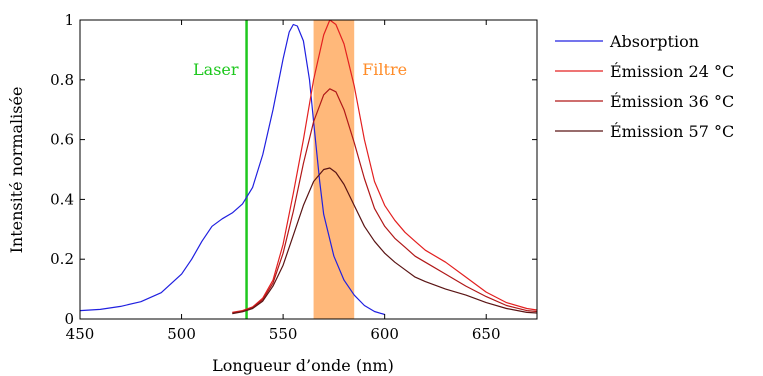  What do you see at coordinates (303, 365) in the screenshot?
I see `x-axis-title: Longueur d’onde (nm)` at bounding box center [303, 365].